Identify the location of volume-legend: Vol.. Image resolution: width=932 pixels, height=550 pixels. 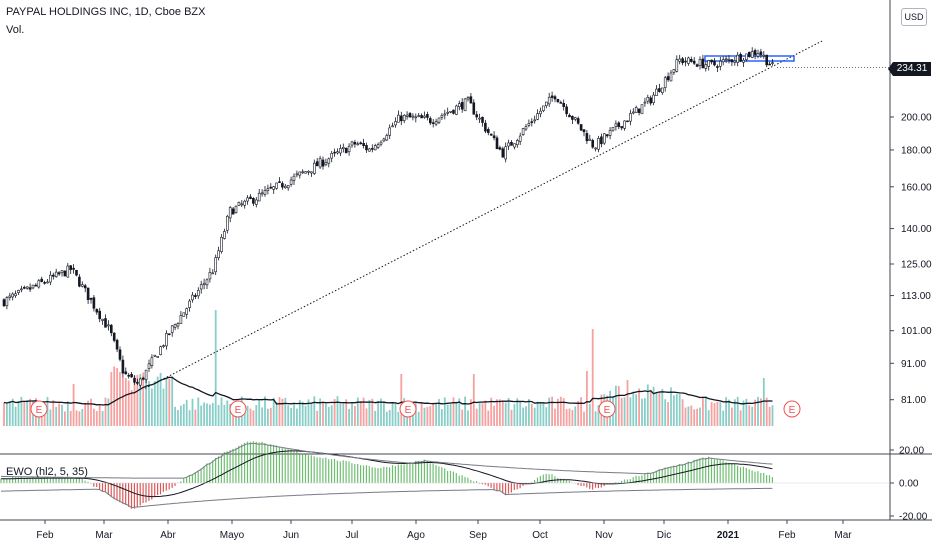
(15, 30).